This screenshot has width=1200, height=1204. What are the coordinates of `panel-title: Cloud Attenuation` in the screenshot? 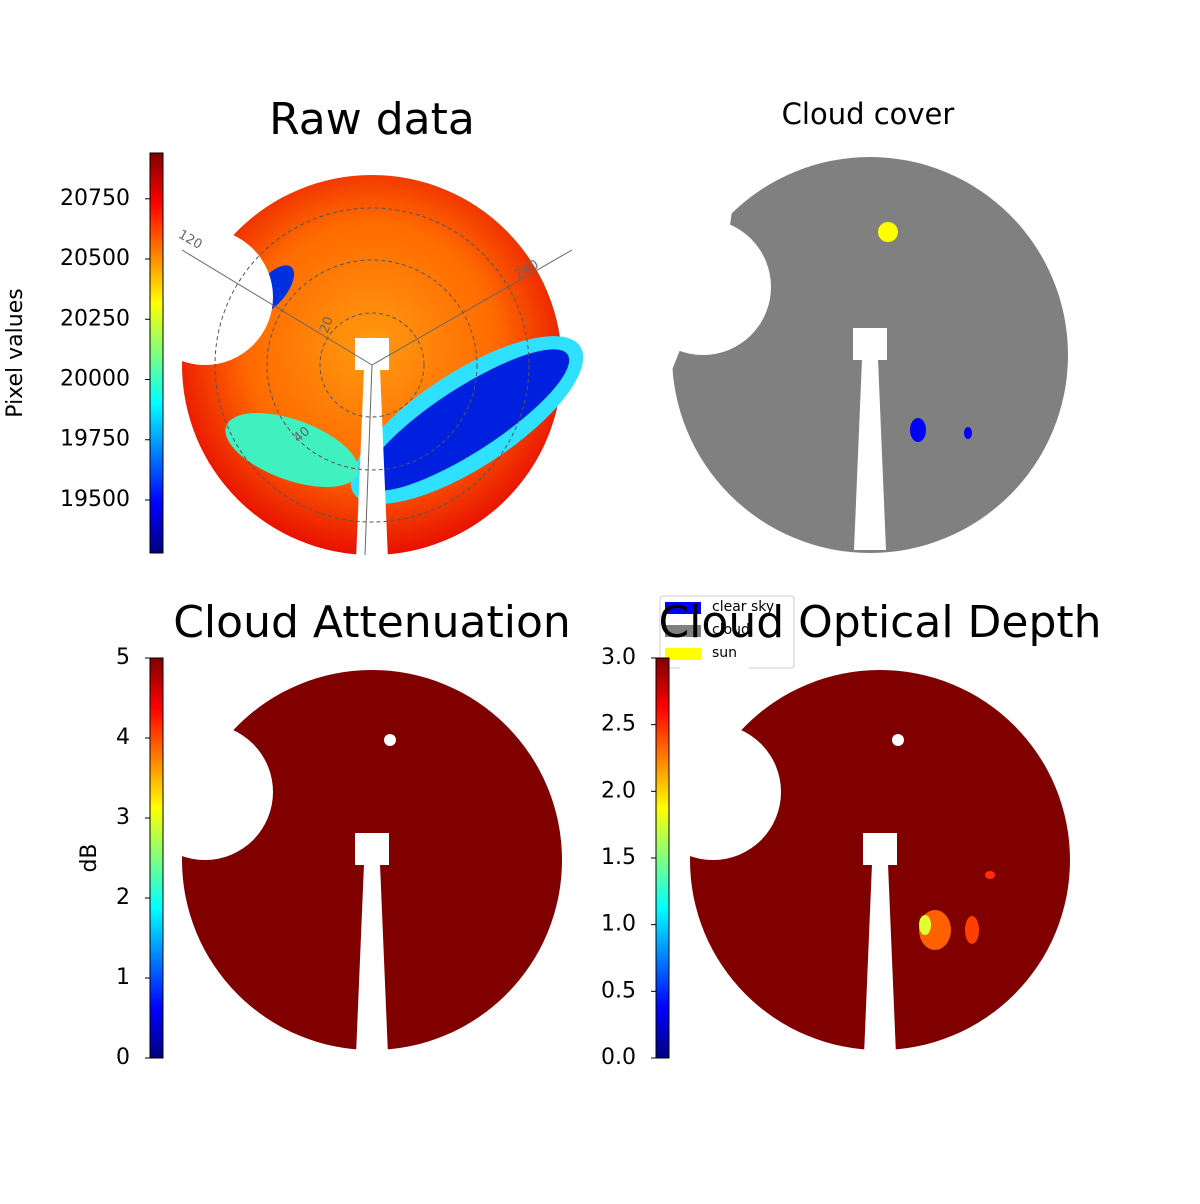 It's located at (372, 622).